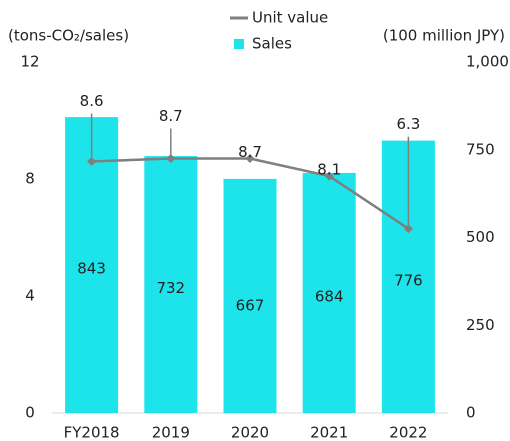 This screenshot has width=510, height=441. What do you see at coordinates (290, 18) in the screenshot?
I see `legend-label: Unit value` at bounding box center [290, 18].